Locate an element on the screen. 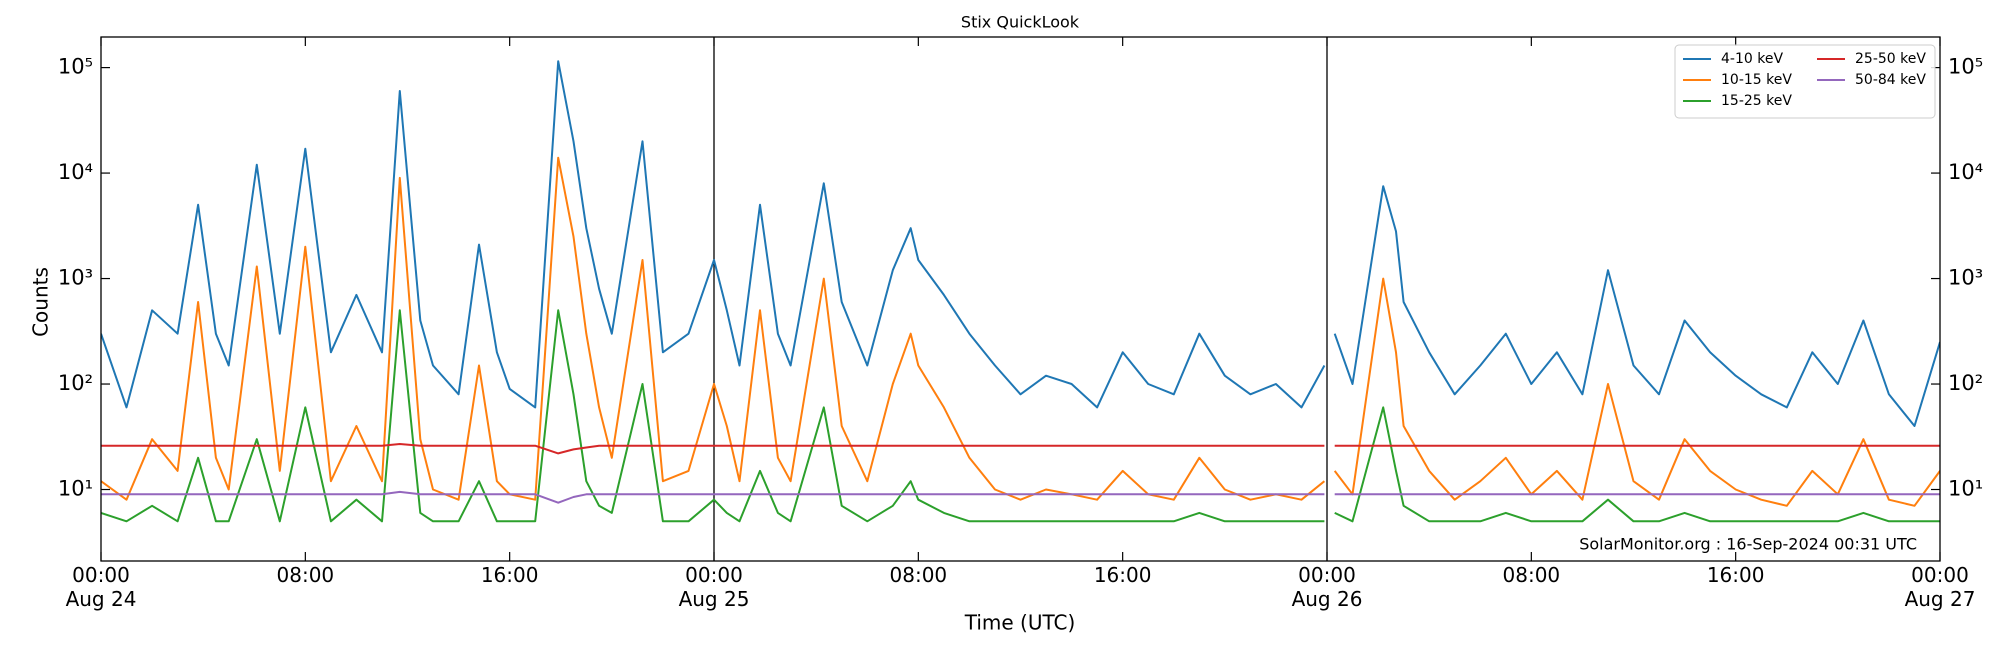 This screenshot has width=2000, height=650. legend-box is located at coordinates (1805, 81).